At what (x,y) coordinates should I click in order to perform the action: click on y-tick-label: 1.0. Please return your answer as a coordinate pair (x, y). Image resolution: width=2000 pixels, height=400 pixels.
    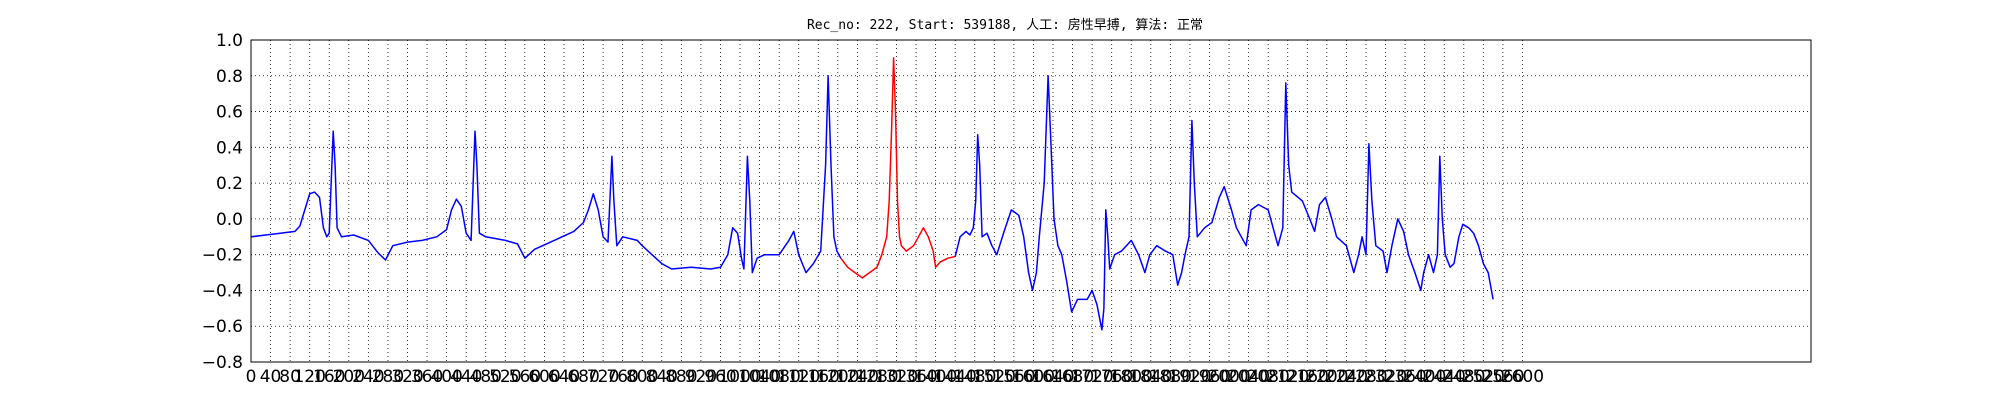
    Looking at the image, I should click on (229, 41).